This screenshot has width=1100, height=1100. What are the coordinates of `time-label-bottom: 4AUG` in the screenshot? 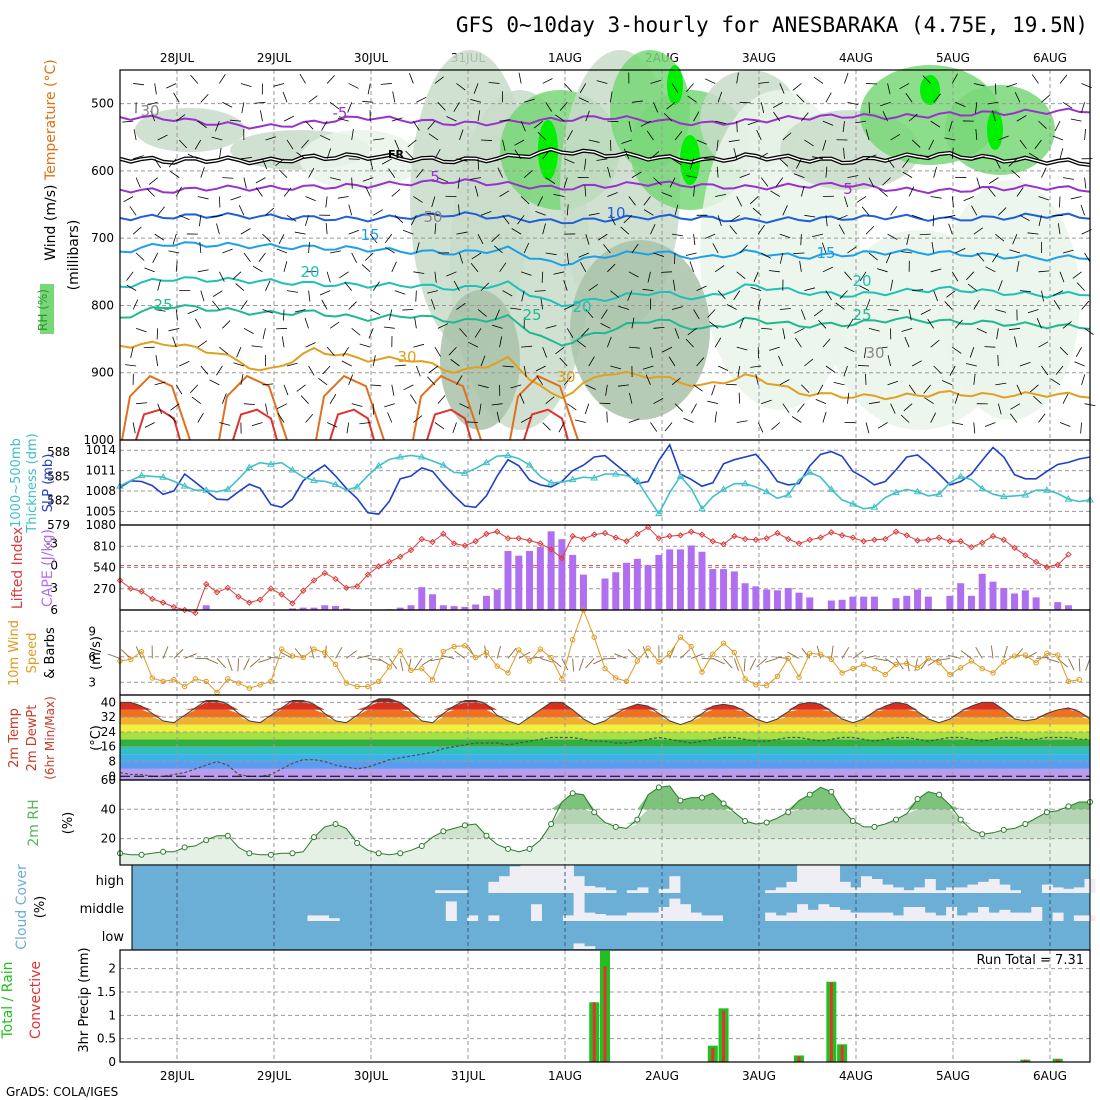 It's located at (856, 1076).